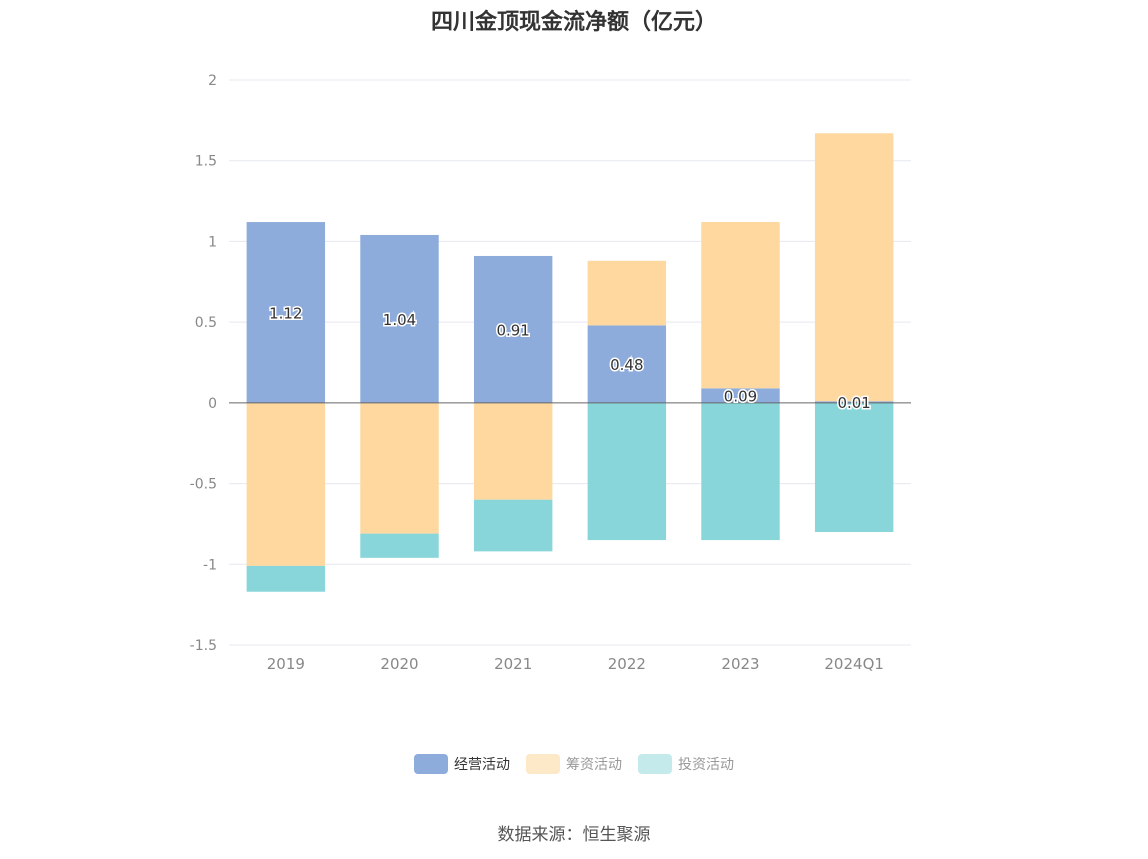 This screenshot has width=1148, height=859. Describe the element at coordinates (286, 664) in the screenshot. I see `x-tick-label: 2019` at that location.